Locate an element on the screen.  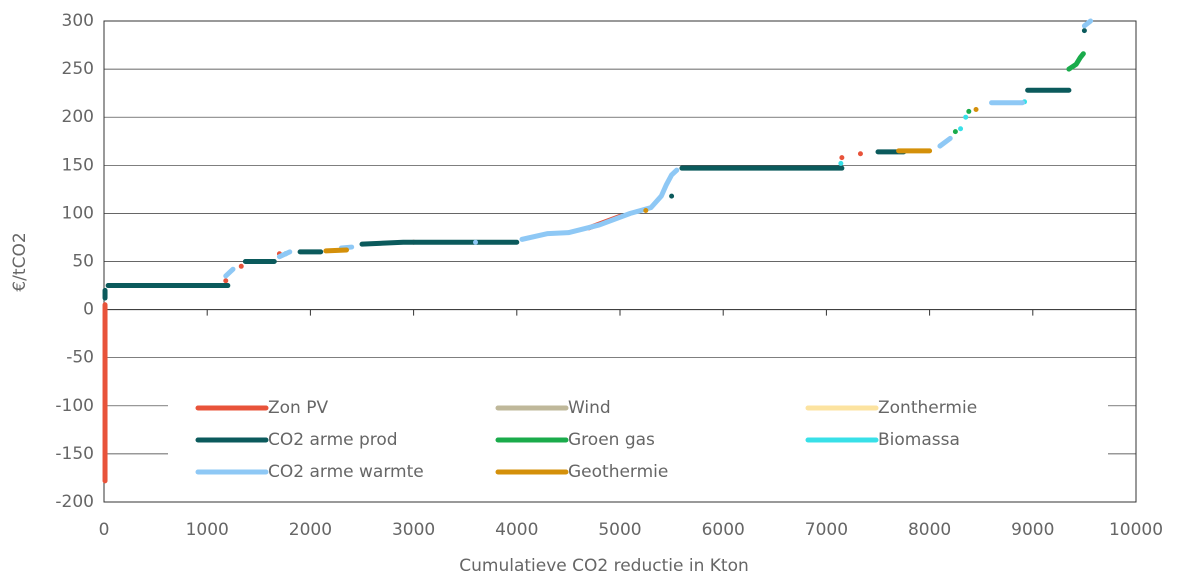
x-tick-label: 9000 is located at coordinates (1032, 530).